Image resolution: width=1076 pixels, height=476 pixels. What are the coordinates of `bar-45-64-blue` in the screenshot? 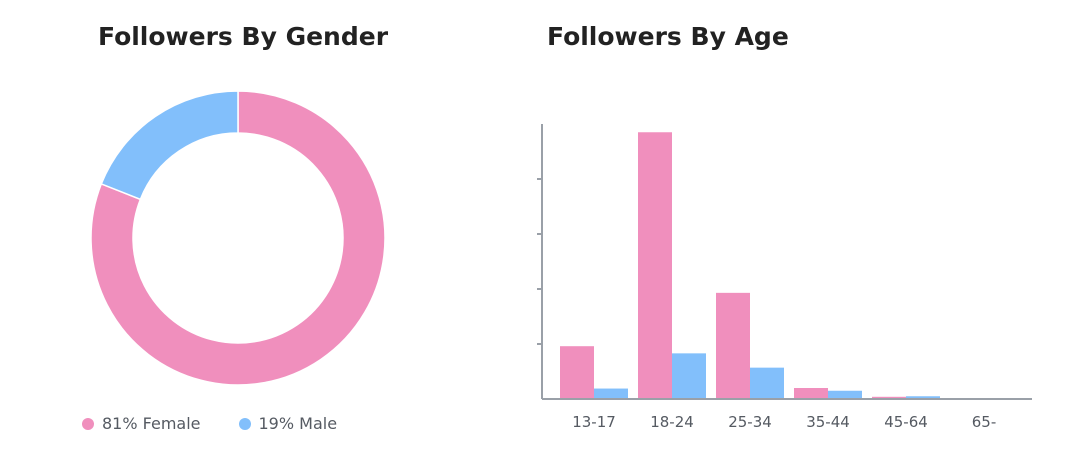 It's located at (923, 397).